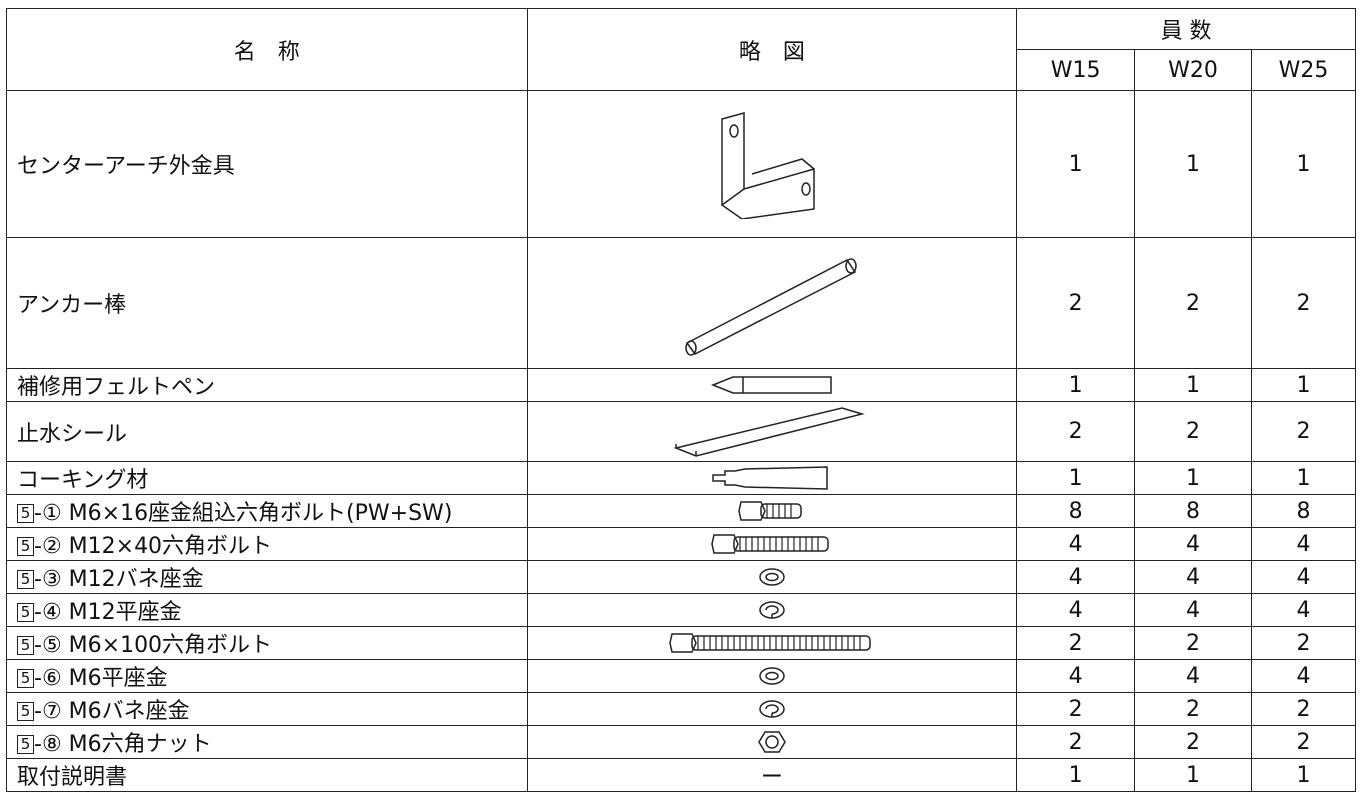  I want to click on part-row: 5 -③ M12バネ座金 4 4 4, so click(681, 577).